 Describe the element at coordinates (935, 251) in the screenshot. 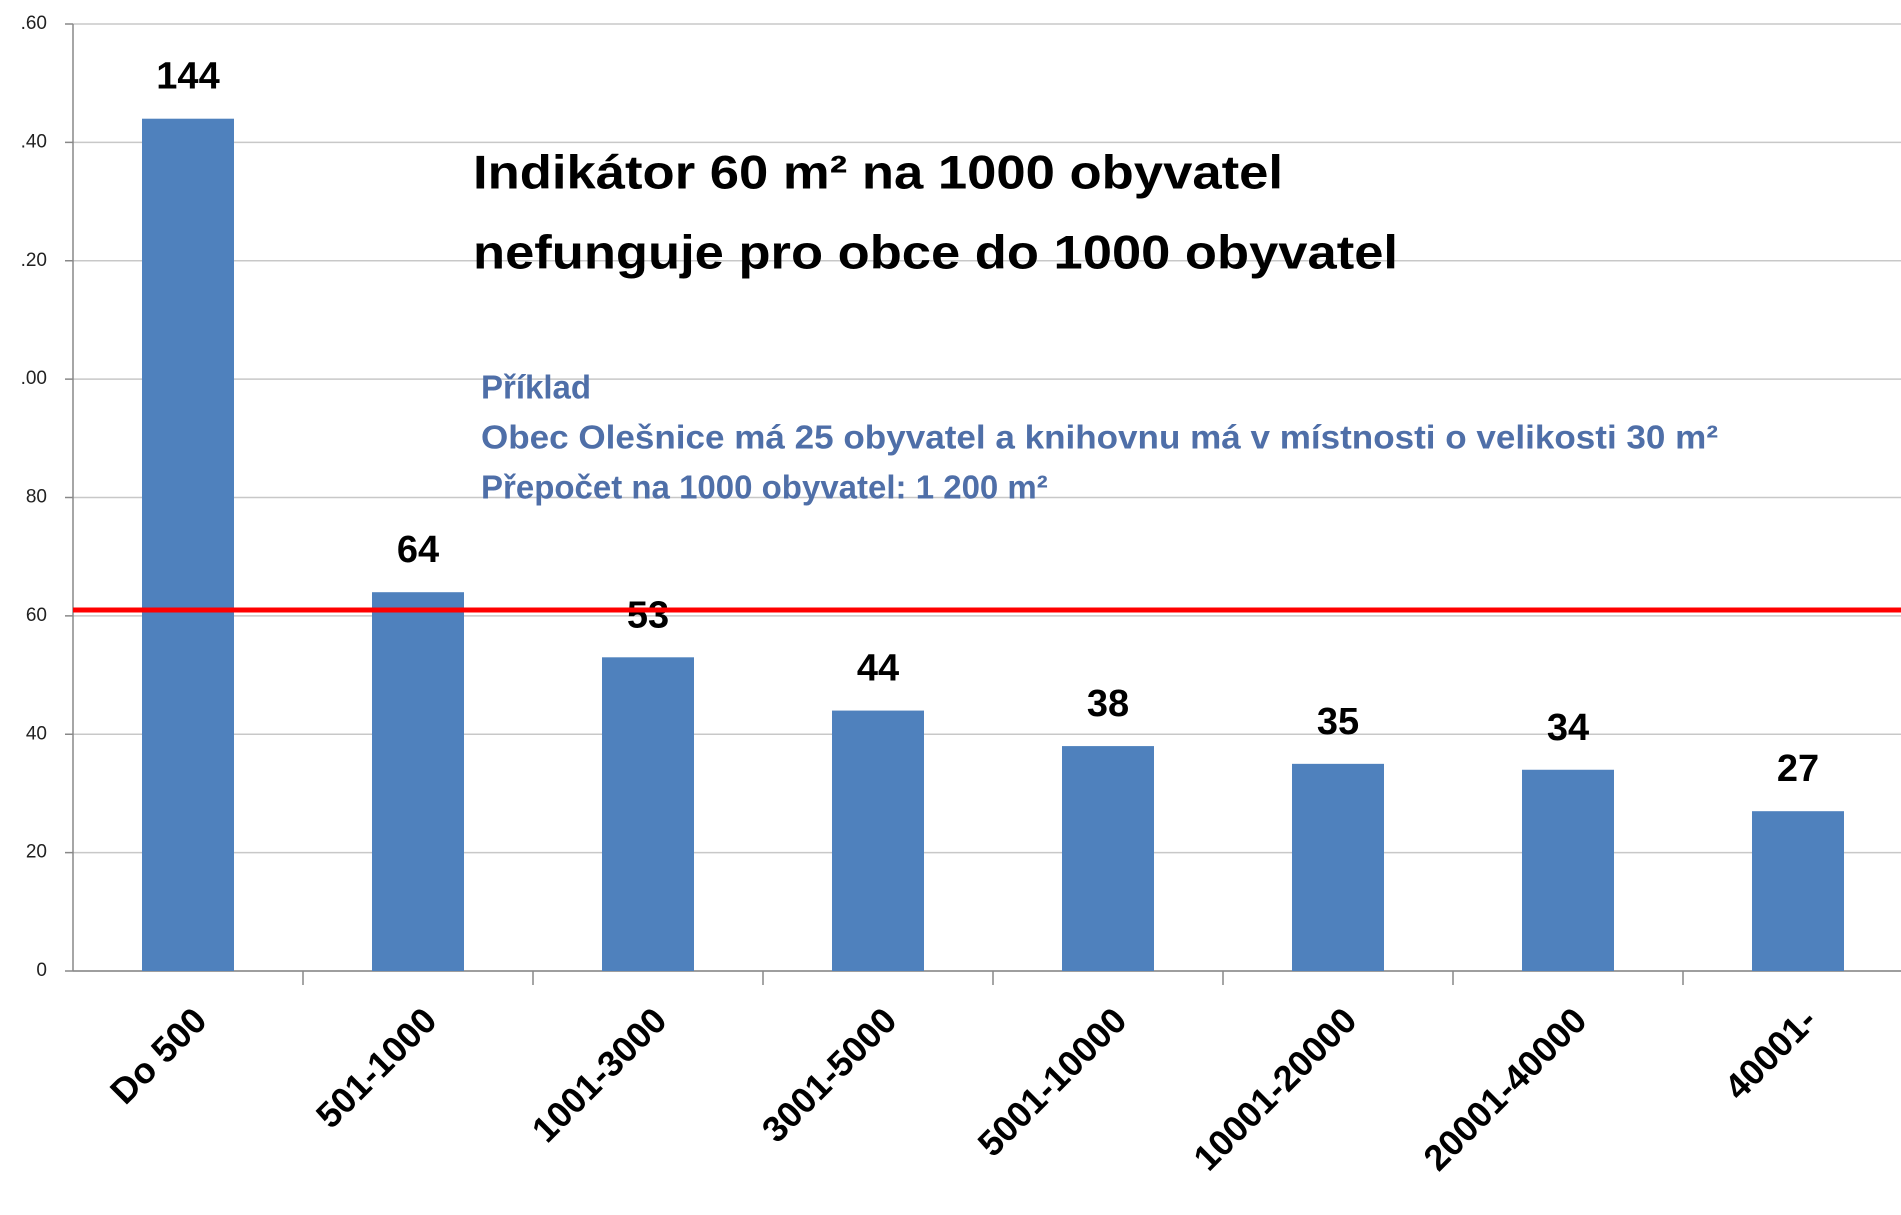

I see `annotation-title: nefunguje pro obce do 1000 obyvatel` at that location.